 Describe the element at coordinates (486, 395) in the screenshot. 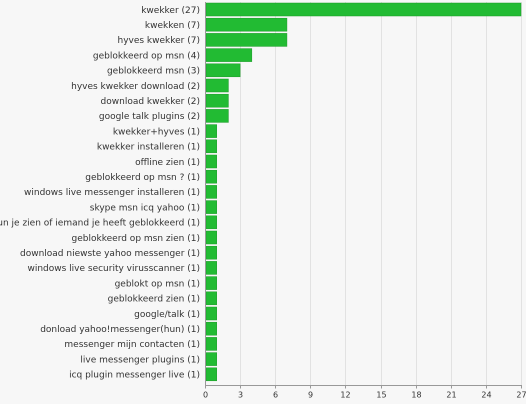

I see `x-tick-label: 24` at that location.